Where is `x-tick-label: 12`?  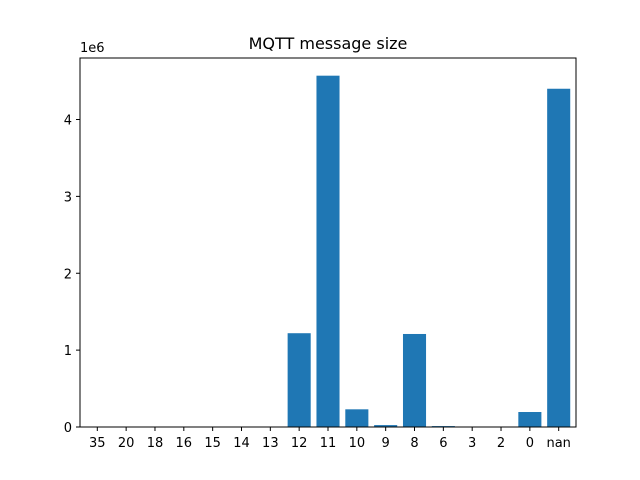
x-tick-label: 12 is located at coordinates (299, 443).